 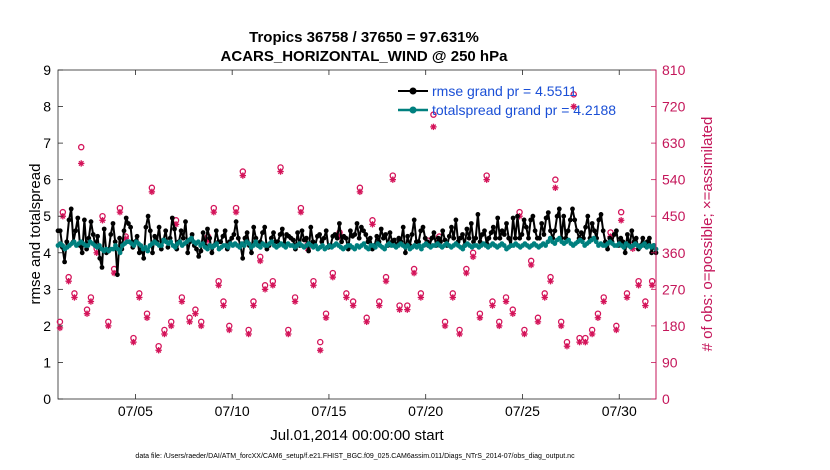 What do you see at coordinates (425, 411) in the screenshot?
I see `x-tick-label: 07/20` at bounding box center [425, 411].